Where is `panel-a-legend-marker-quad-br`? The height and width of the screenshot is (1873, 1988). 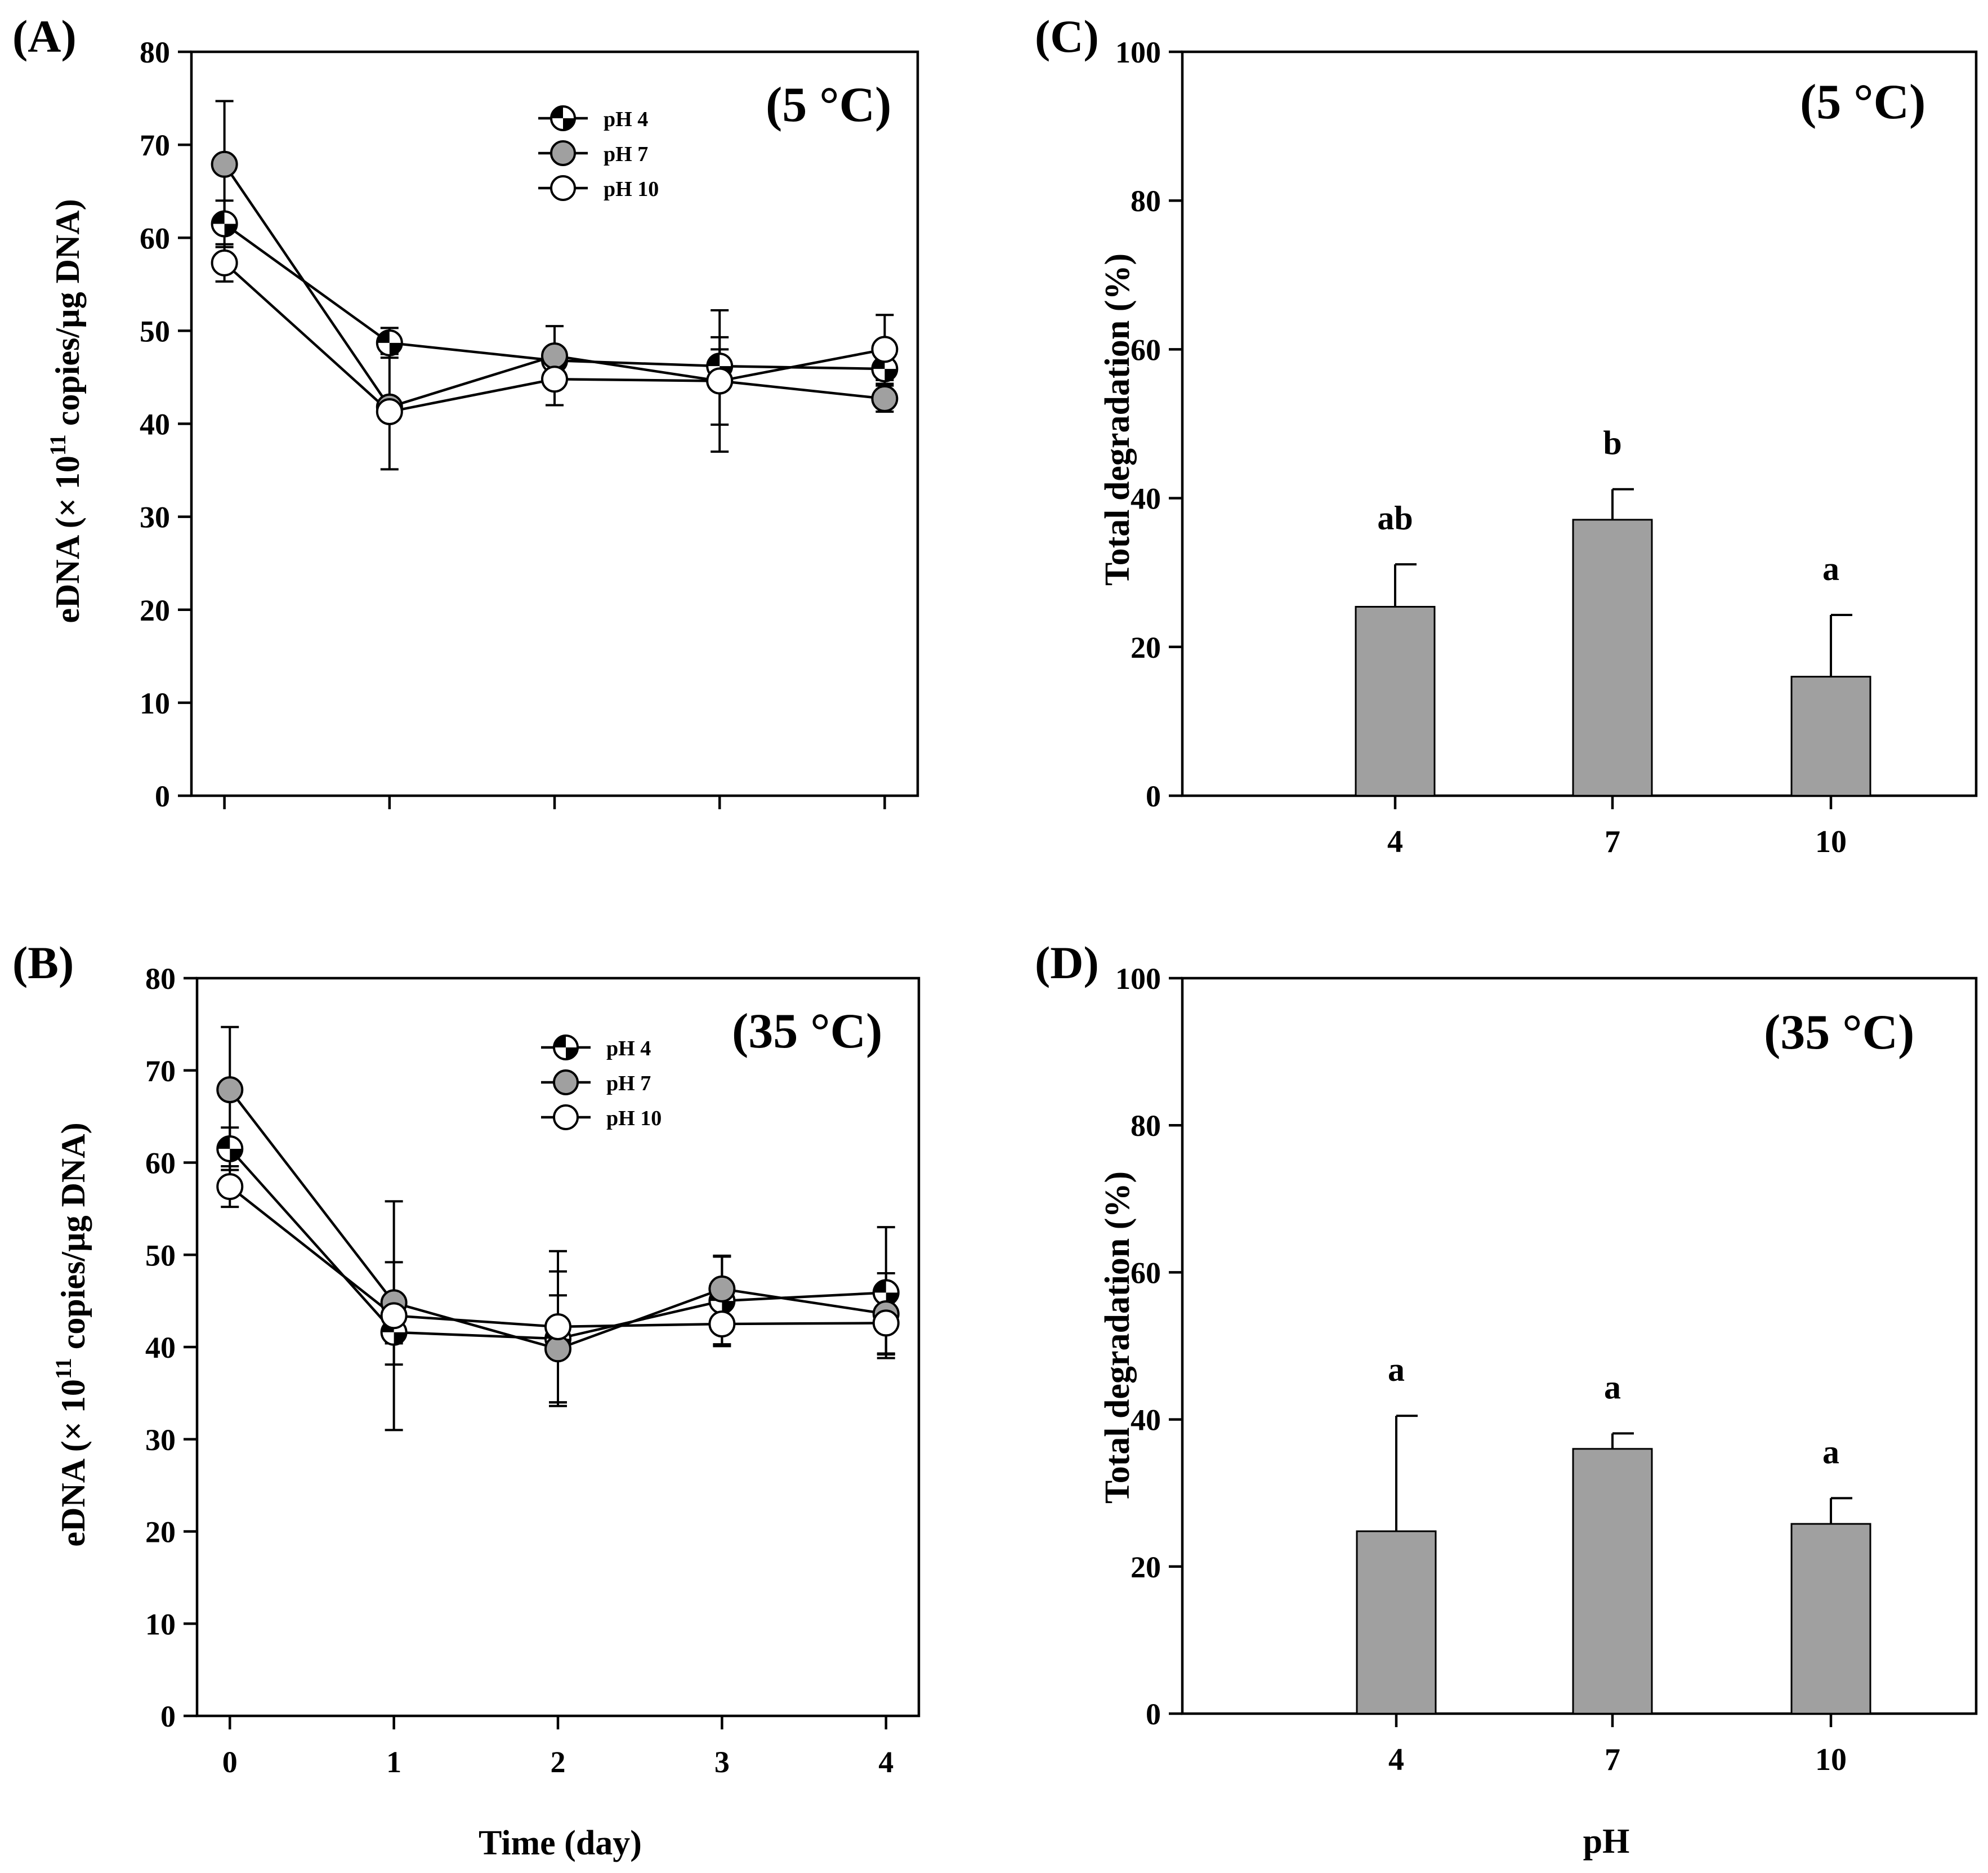
panel-a-legend-marker-quad-br is located at coordinates (569, 124).